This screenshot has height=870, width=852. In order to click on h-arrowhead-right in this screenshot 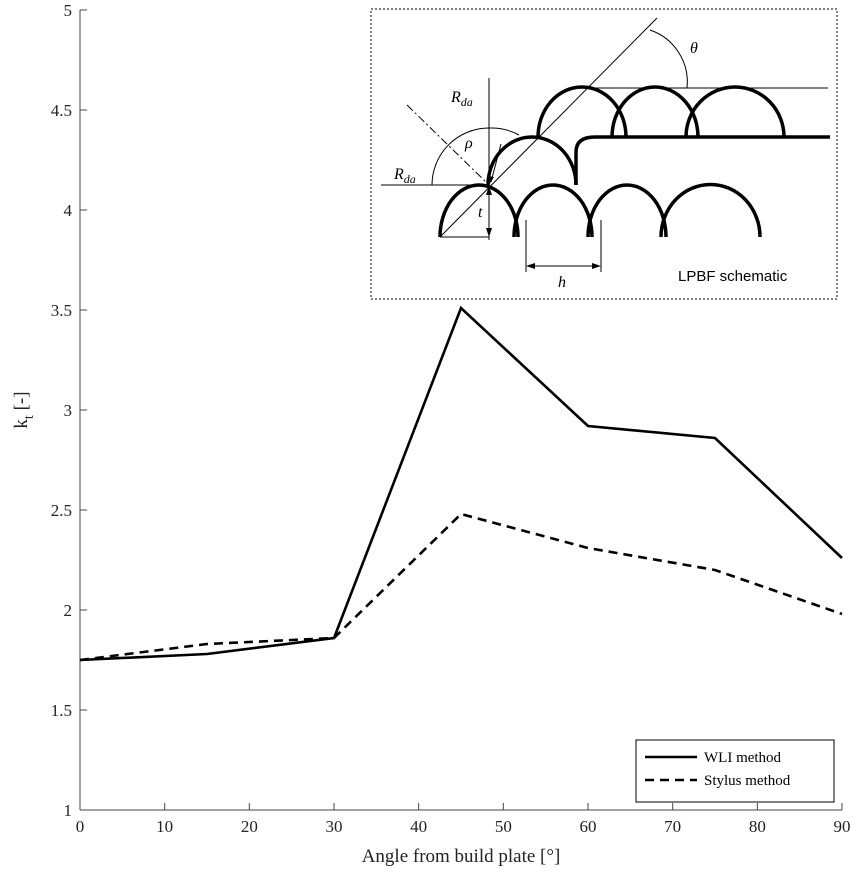, I will do `click(596, 266)`.